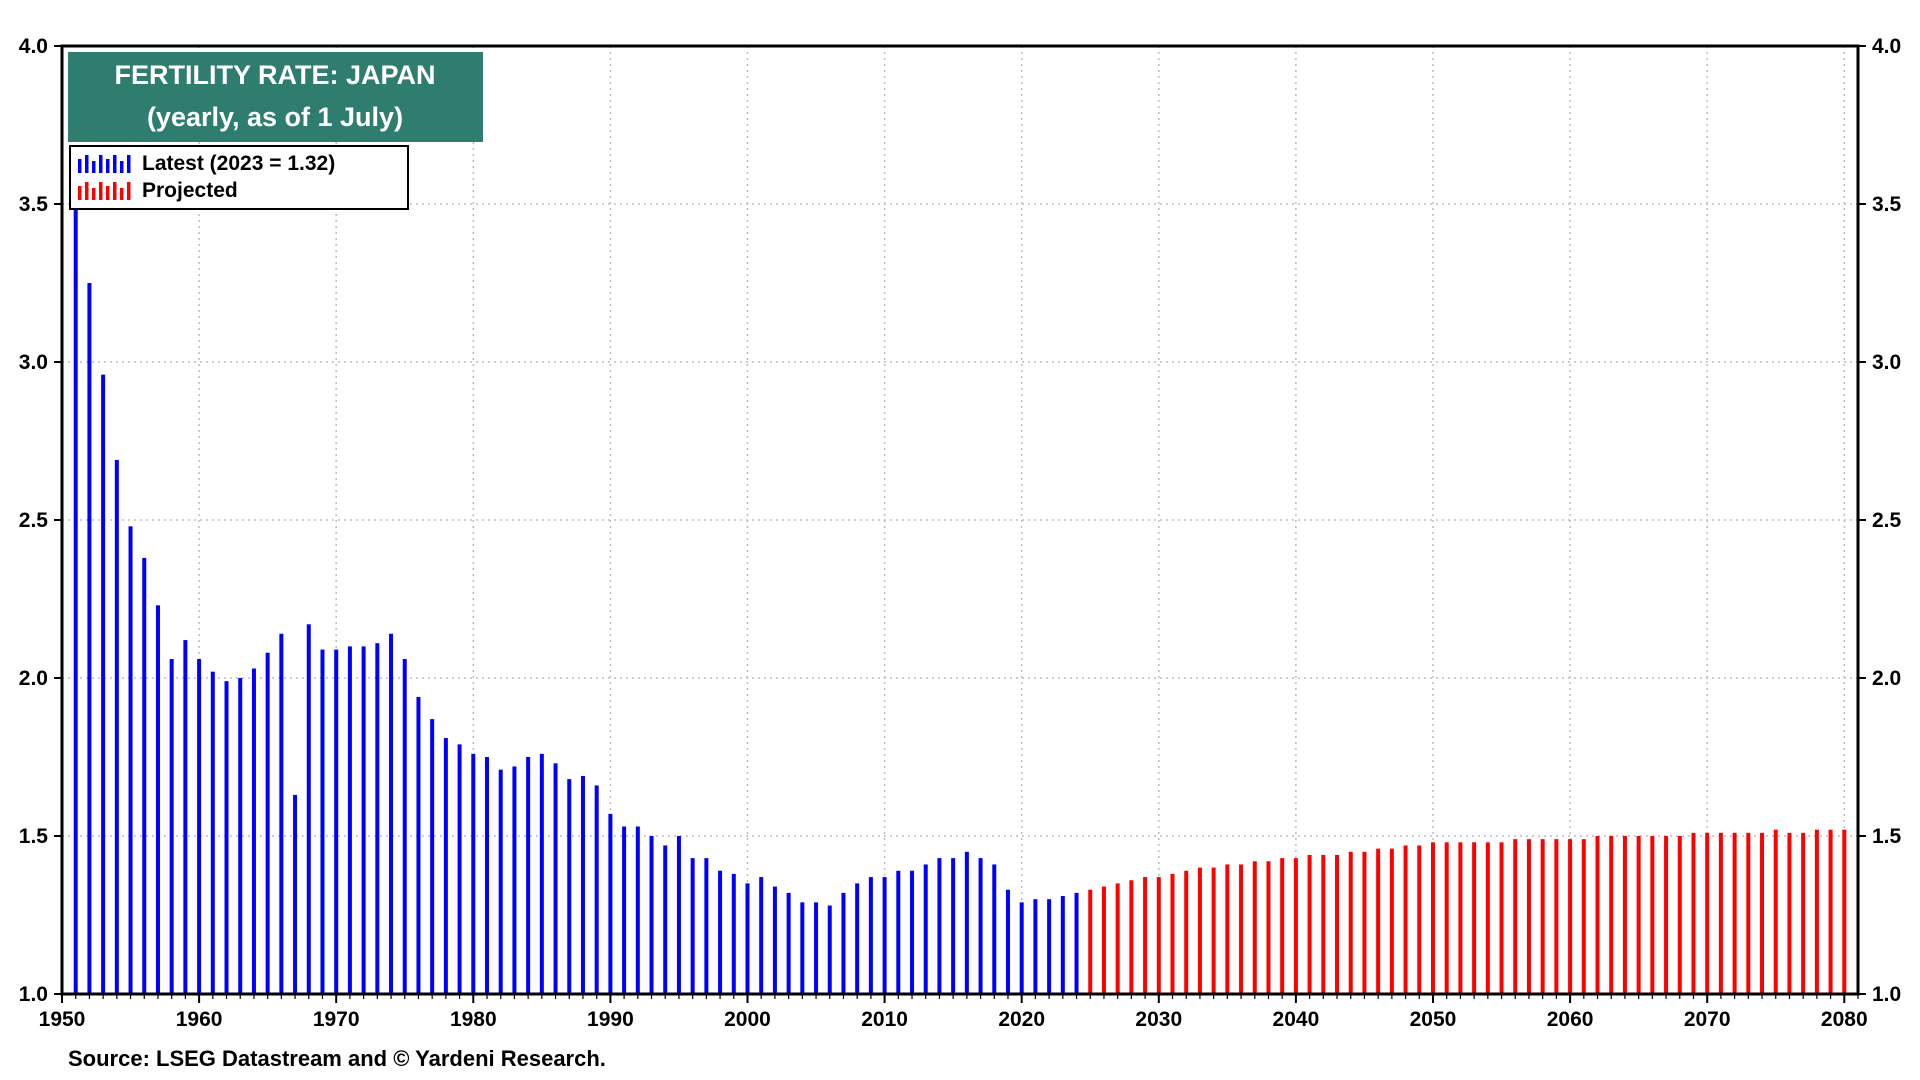  I want to click on y-tick-label-left: 4.0, so click(33, 46).